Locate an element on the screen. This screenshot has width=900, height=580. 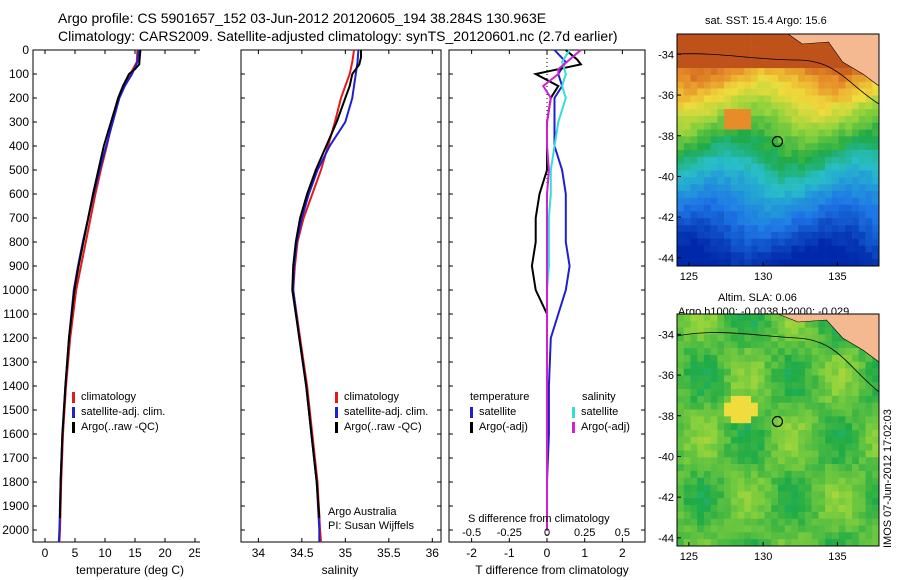
y-tick-label: 900 is located at coordinates (19, 266).